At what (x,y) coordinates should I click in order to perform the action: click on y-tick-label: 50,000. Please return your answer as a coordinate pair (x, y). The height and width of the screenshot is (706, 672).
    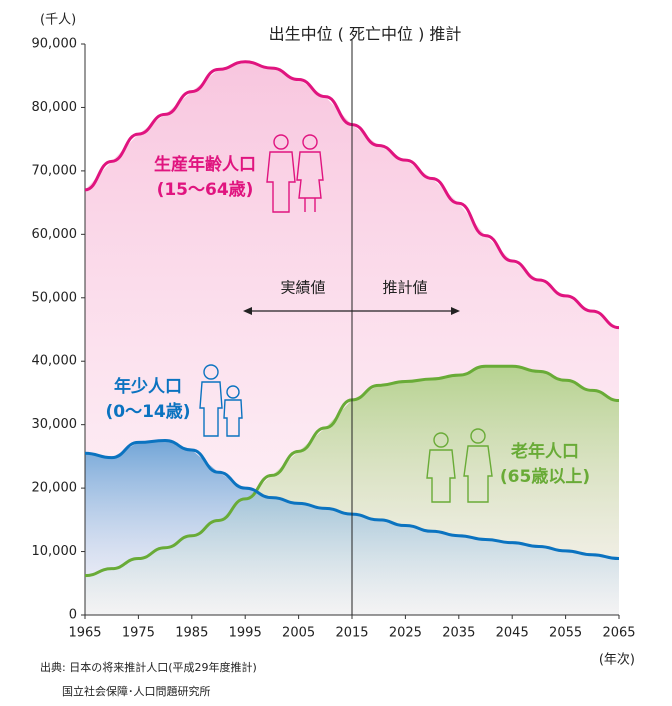
    Looking at the image, I should click on (55, 297).